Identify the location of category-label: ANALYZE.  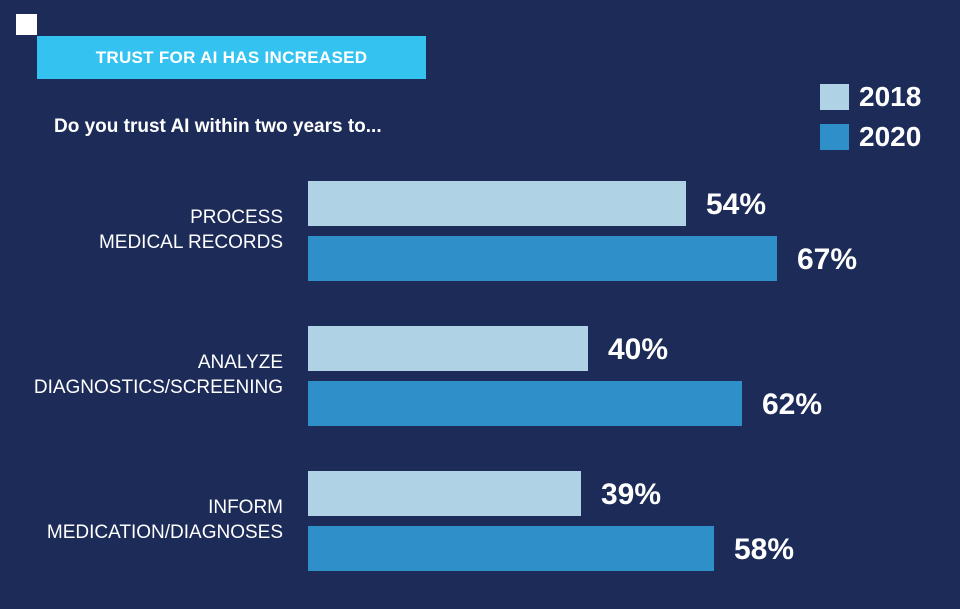
(240, 362).